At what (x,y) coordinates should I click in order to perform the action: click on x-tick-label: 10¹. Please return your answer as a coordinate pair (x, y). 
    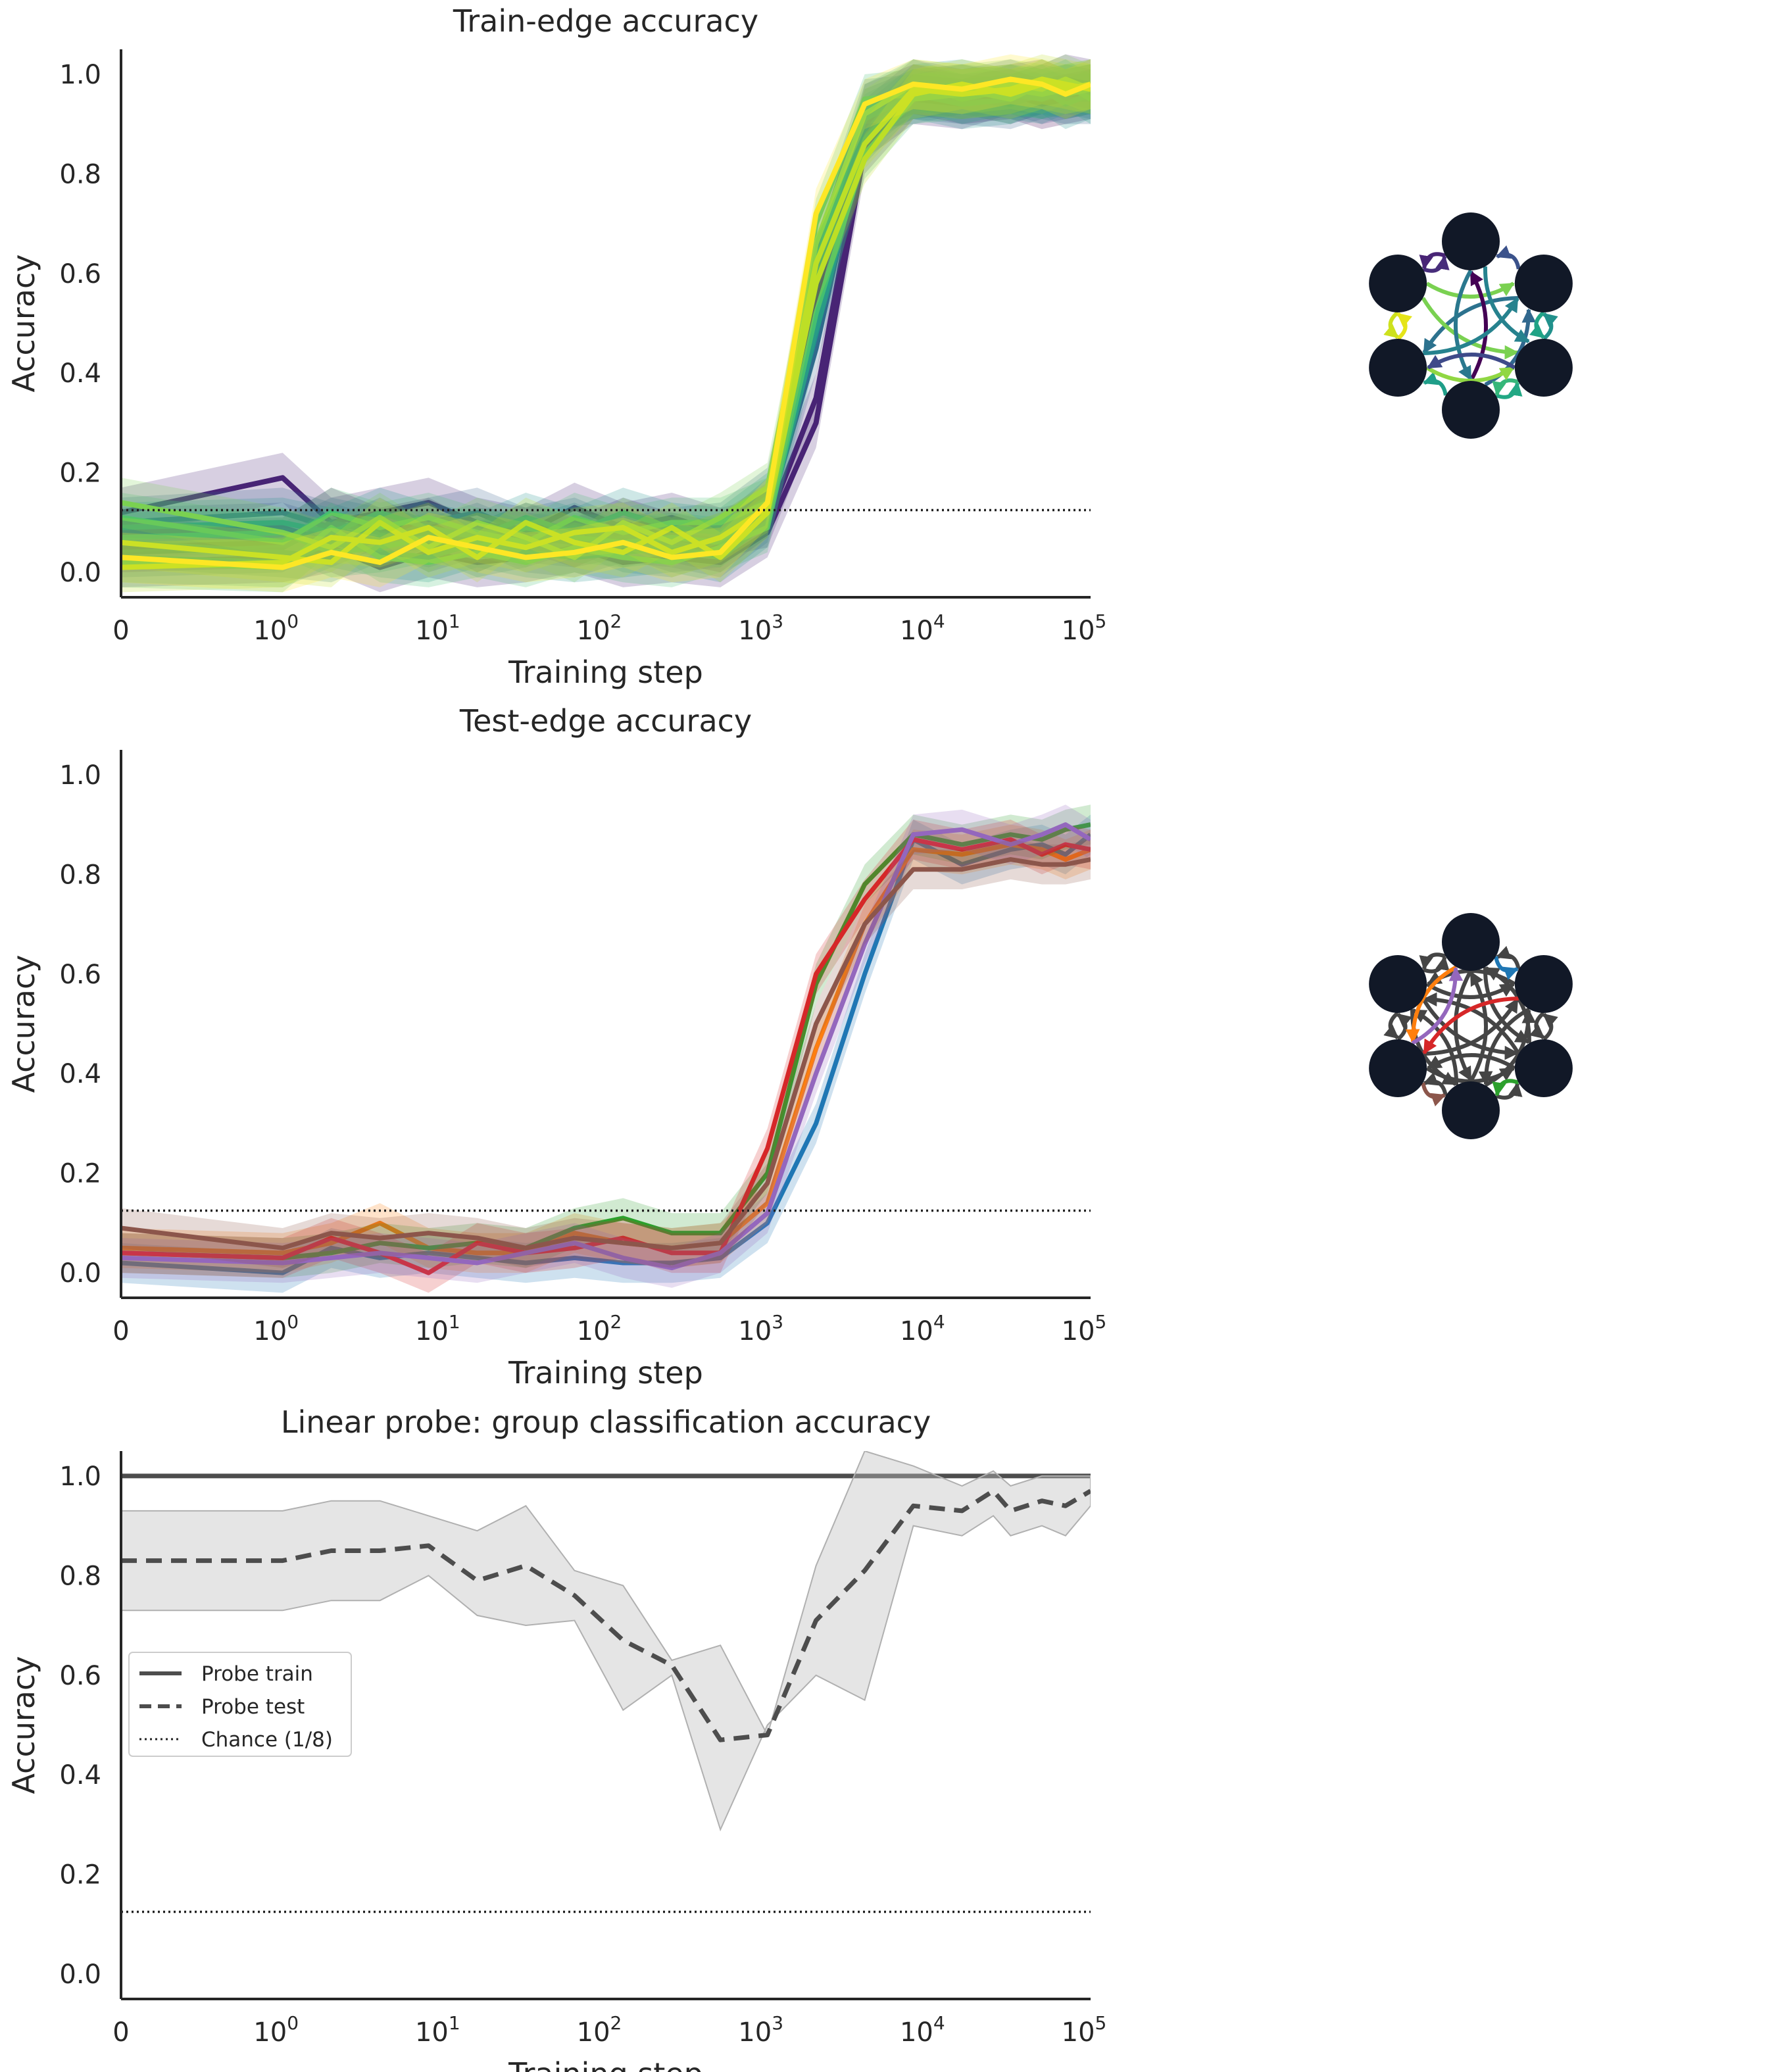
    Looking at the image, I should click on (437, 628).